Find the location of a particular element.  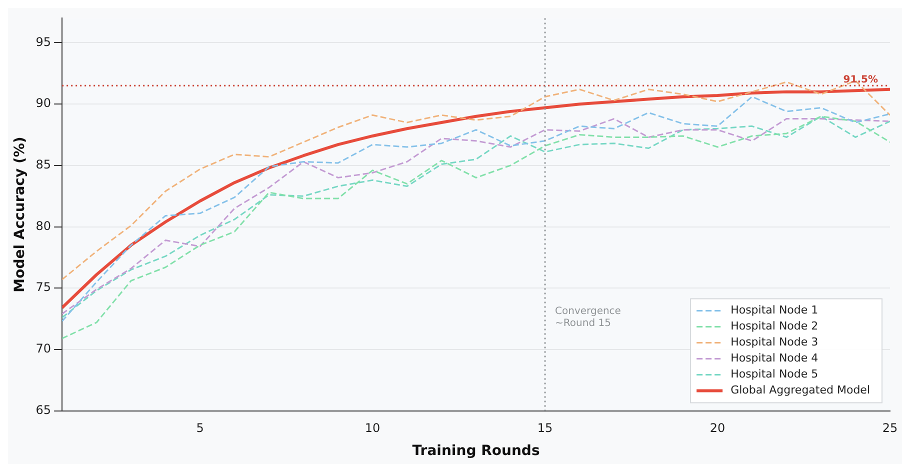

x-tick-label: 15 is located at coordinates (545, 428).